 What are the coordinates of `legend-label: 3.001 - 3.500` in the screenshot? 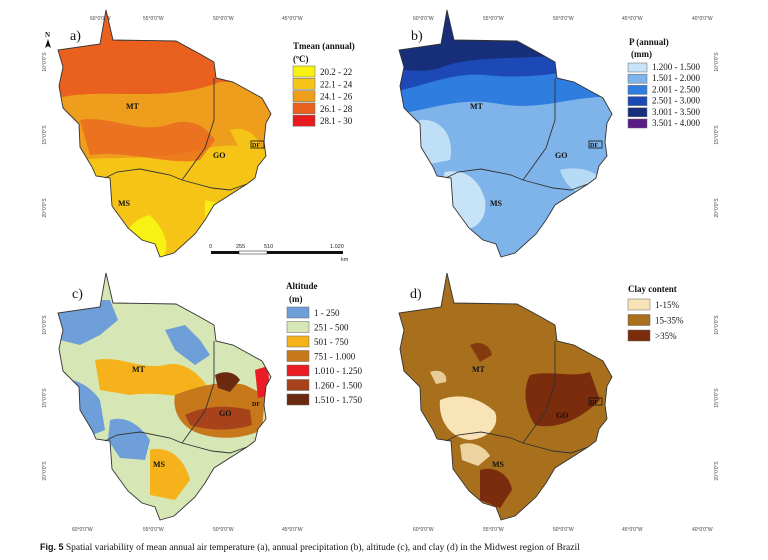 It's located at (676, 112).